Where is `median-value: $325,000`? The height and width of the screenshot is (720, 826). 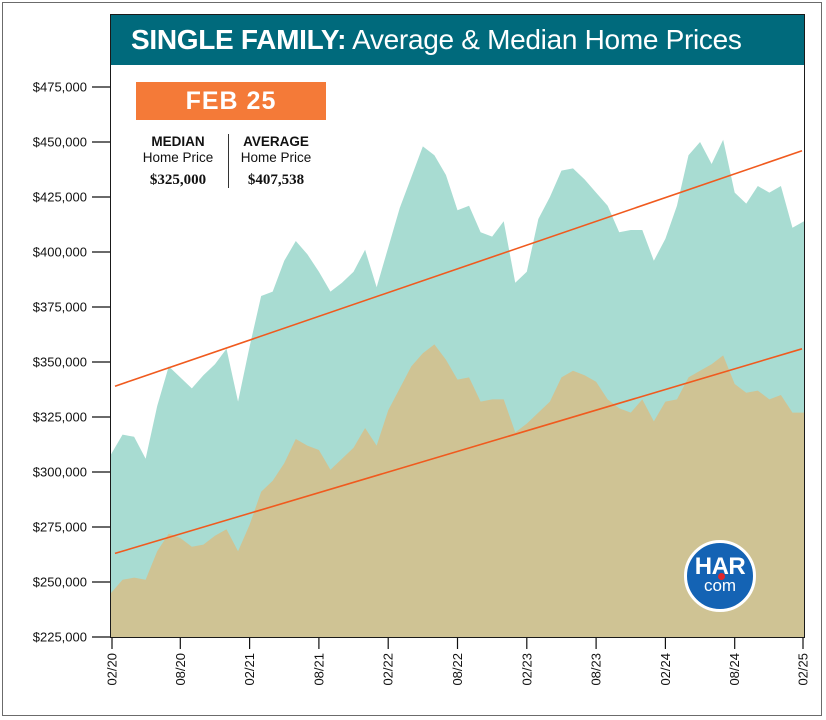
median-value: $325,000 is located at coordinates (178, 180).